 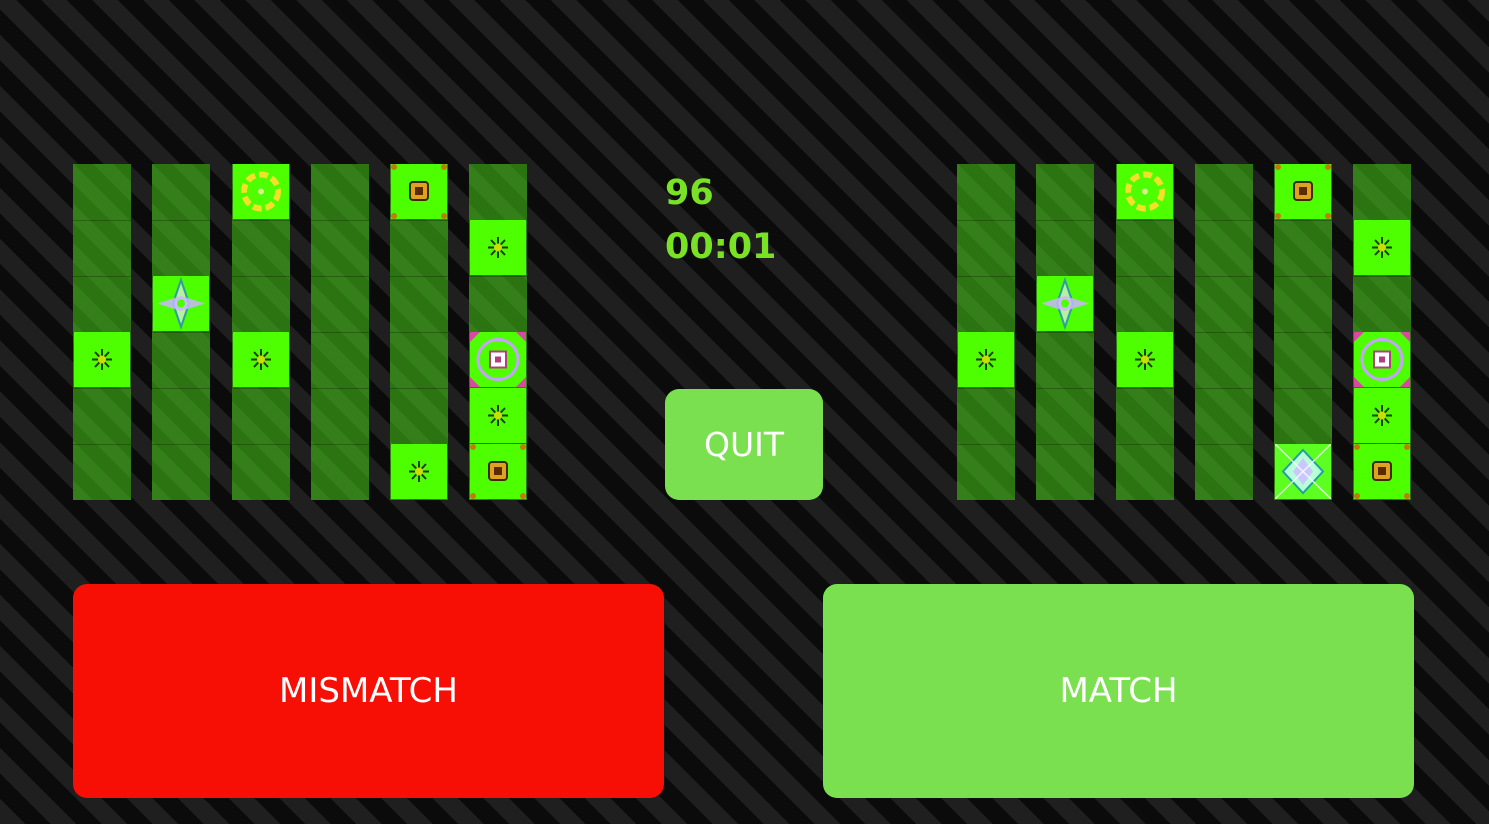 I want to click on mismatch-button: MISMATCH, so click(x=368, y=691).